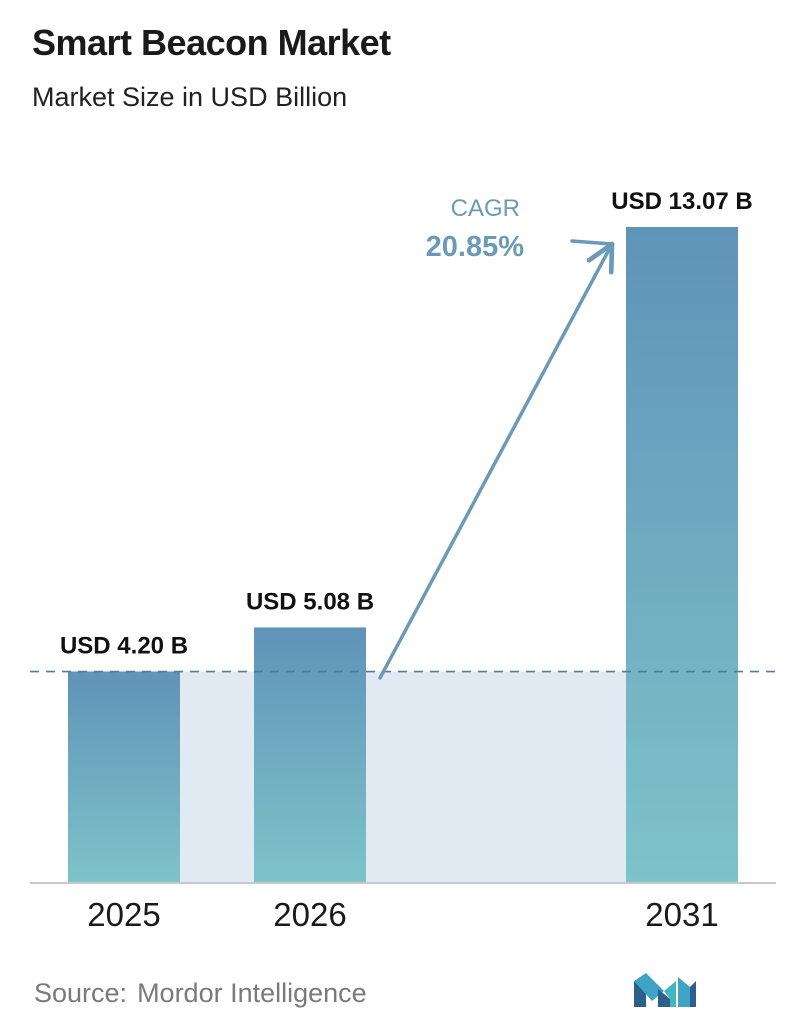 The width and height of the screenshot is (796, 1034). I want to click on source-name: Mordor Intelligence, so click(252, 993).